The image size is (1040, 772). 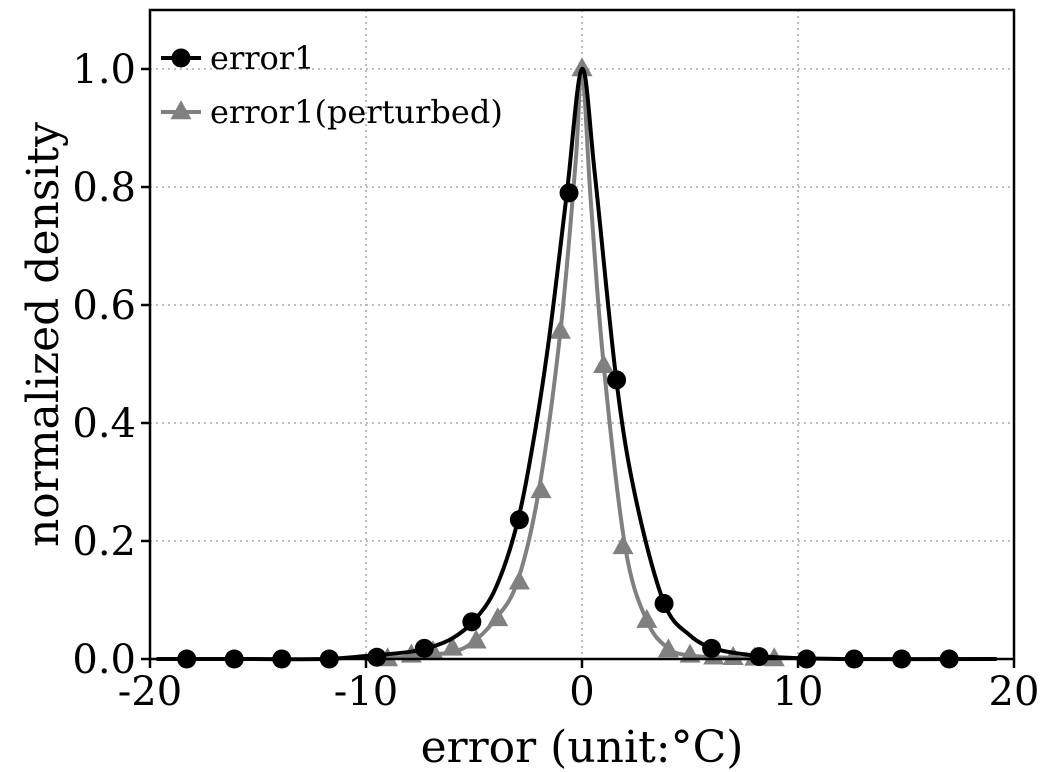 I want to click on legend-item: error1(perturbed), so click(x=332, y=112).